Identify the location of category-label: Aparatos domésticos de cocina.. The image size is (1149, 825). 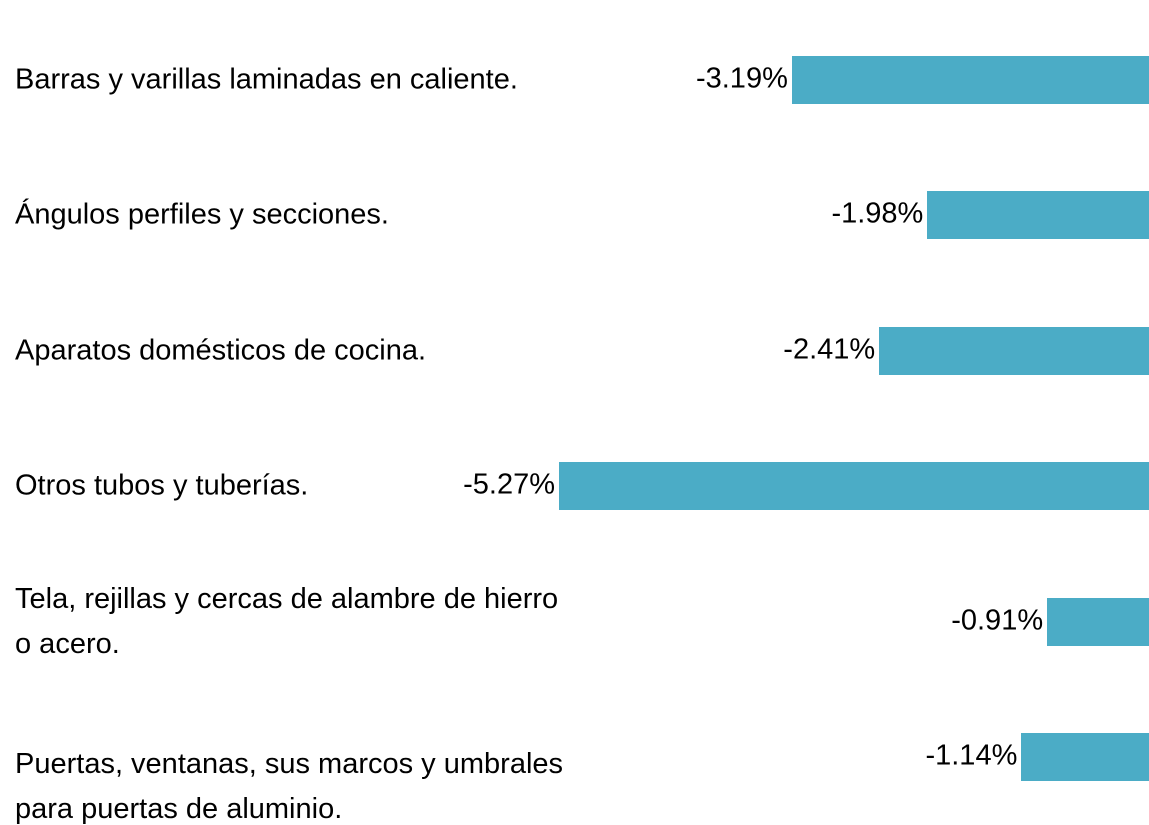
(221, 350).